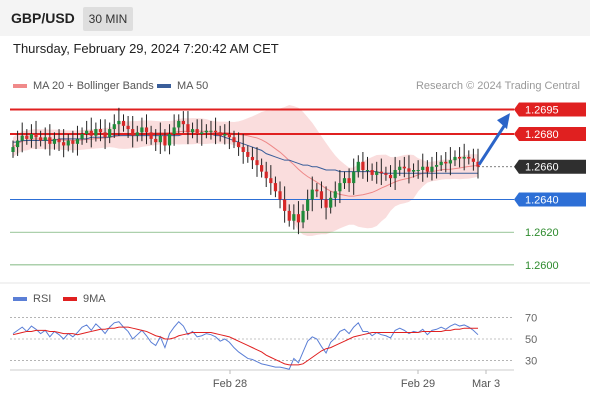 This screenshot has height=400, width=590. I want to click on legend-label: MA 20 + Bollinger Bands, so click(93, 86).